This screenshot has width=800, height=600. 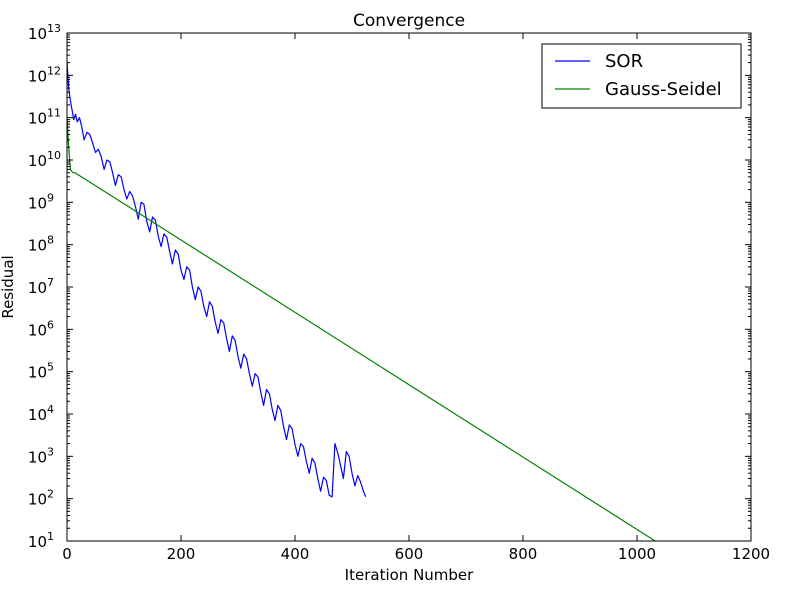 What do you see at coordinates (50, 282) in the screenshot?
I see `y-tick-exponent: 7` at bounding box center [50, 282].